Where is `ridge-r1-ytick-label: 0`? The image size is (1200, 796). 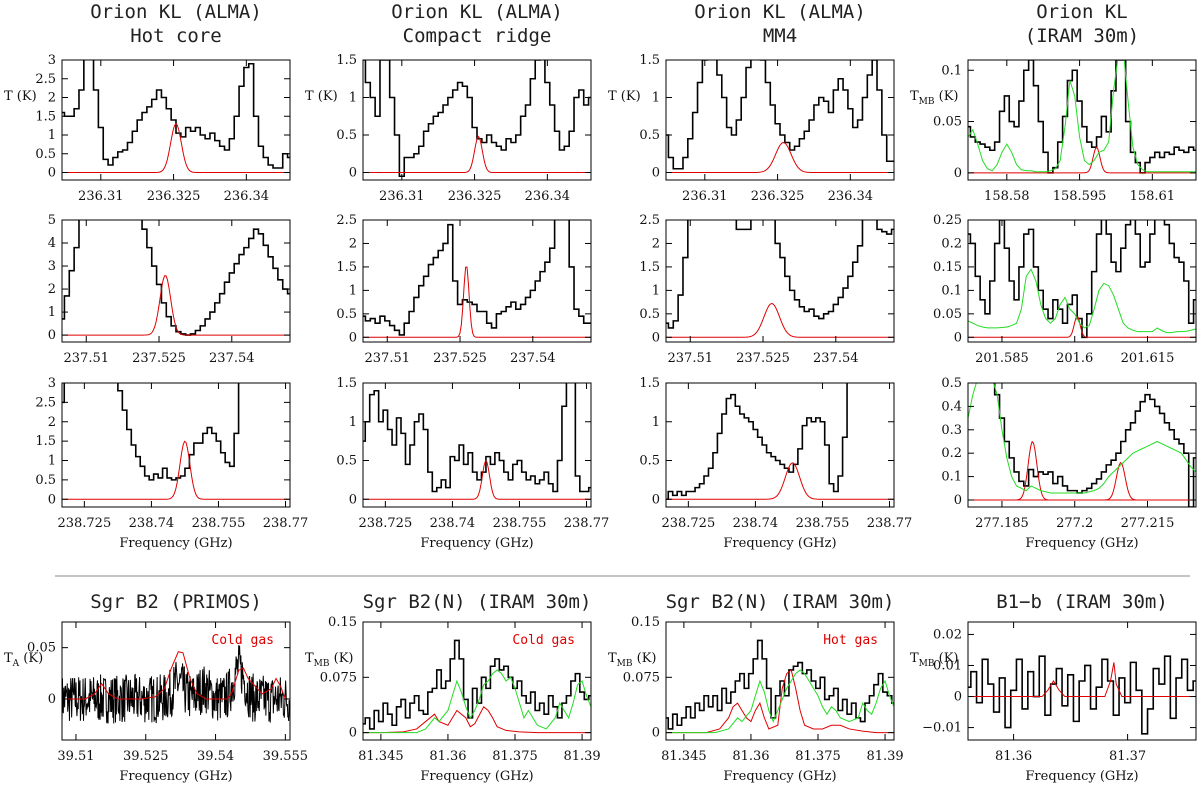
ridge-r1-ytick-label: 0 is located at coordinates (353, 173).